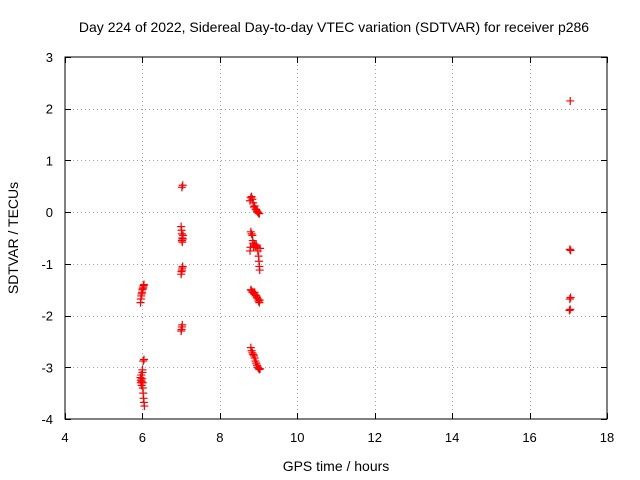 This screenshot has height=480, width=640. What do you see at coordinates (142, 437) in the screenshot?
I see `x-tick-label: 6` at bounding box center [142, 437].